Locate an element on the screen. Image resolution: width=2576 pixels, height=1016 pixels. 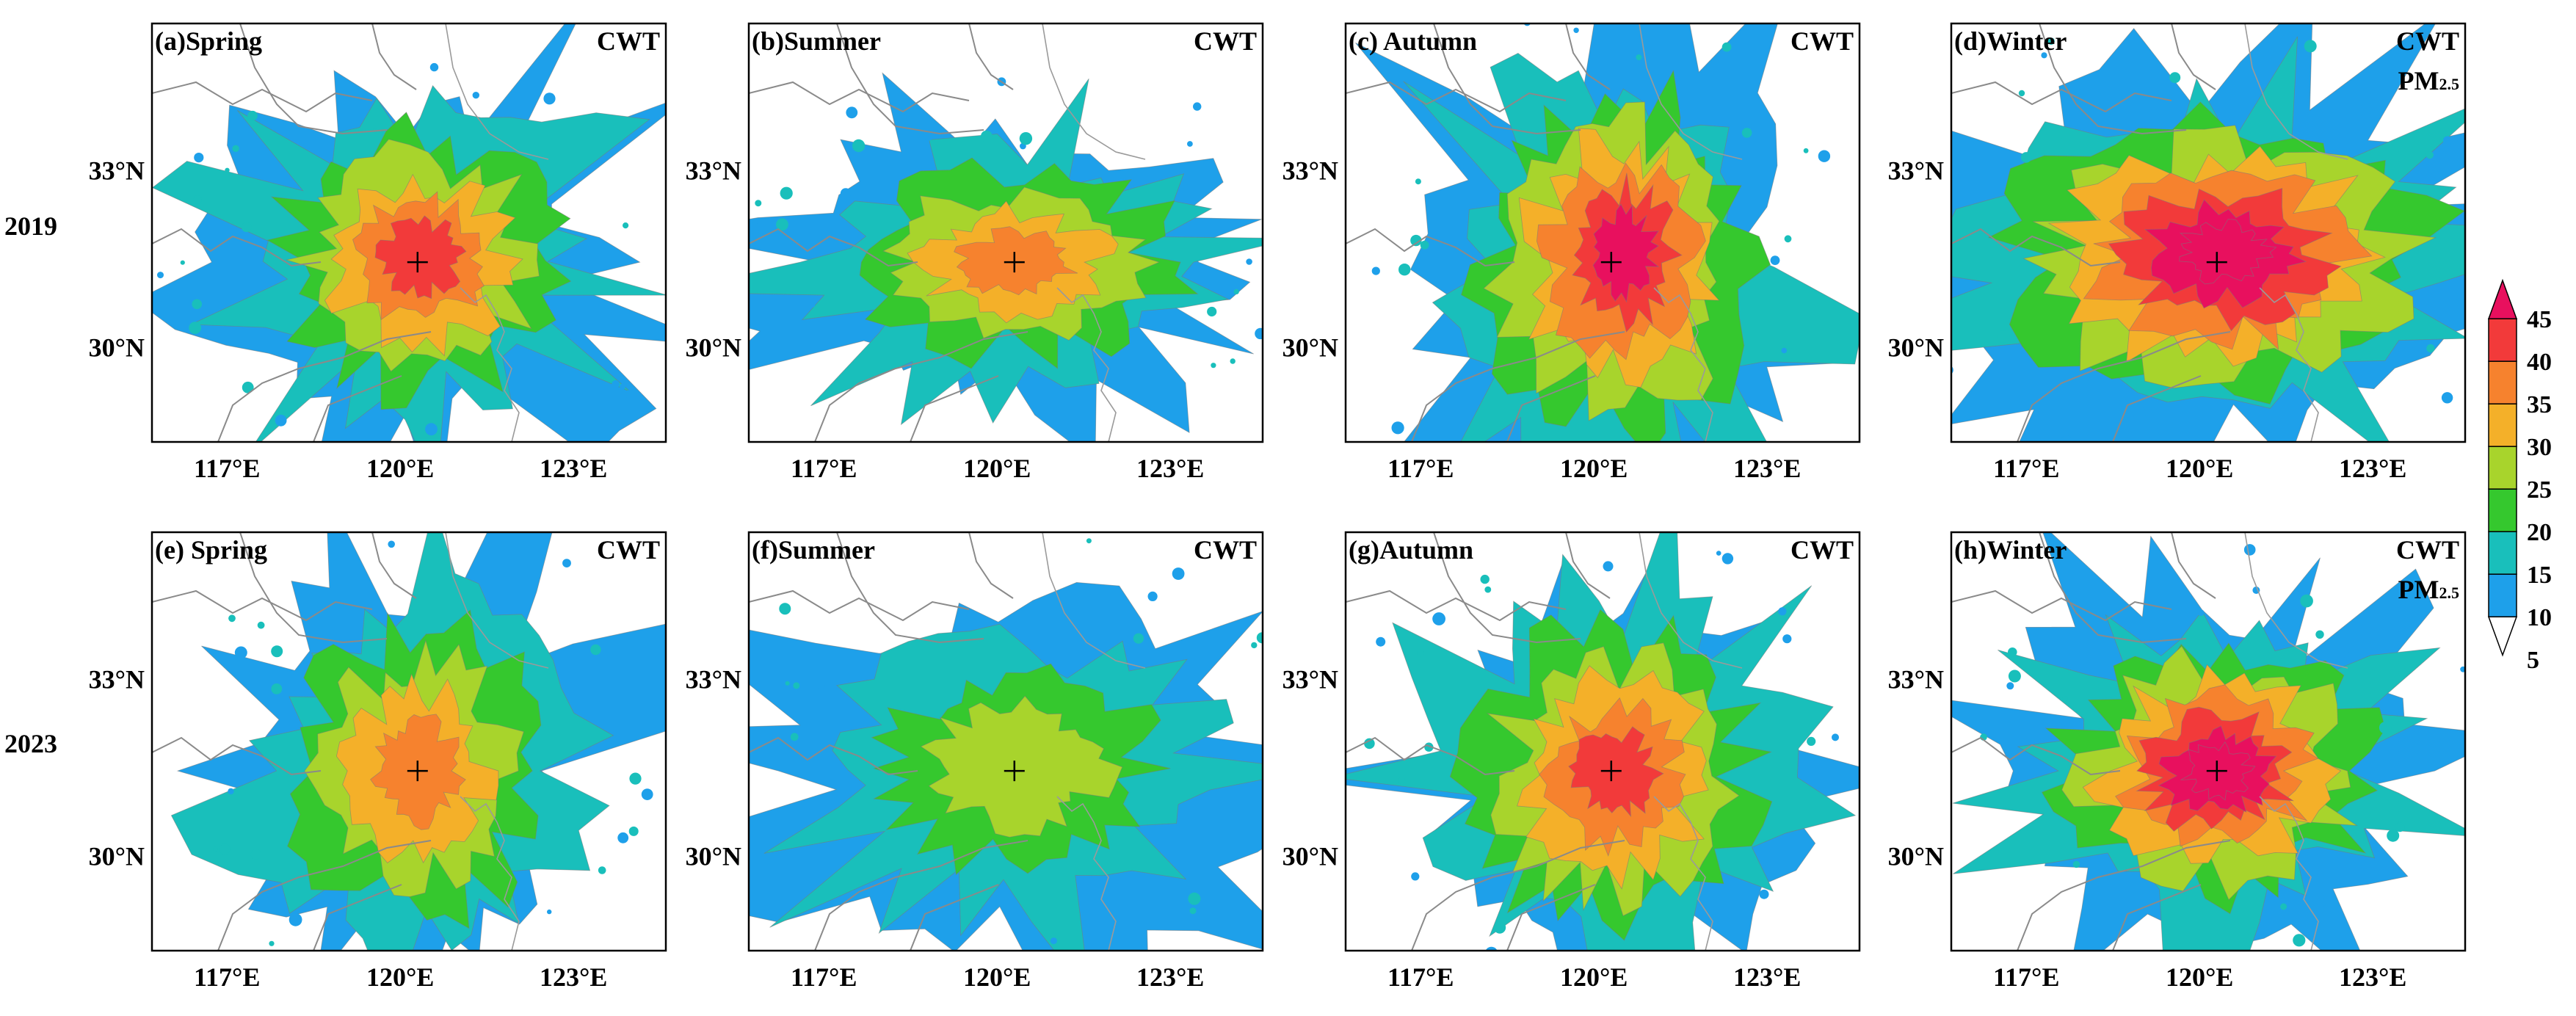
colorbar-tick-label: 5 is located at coordinates (2533, 661).